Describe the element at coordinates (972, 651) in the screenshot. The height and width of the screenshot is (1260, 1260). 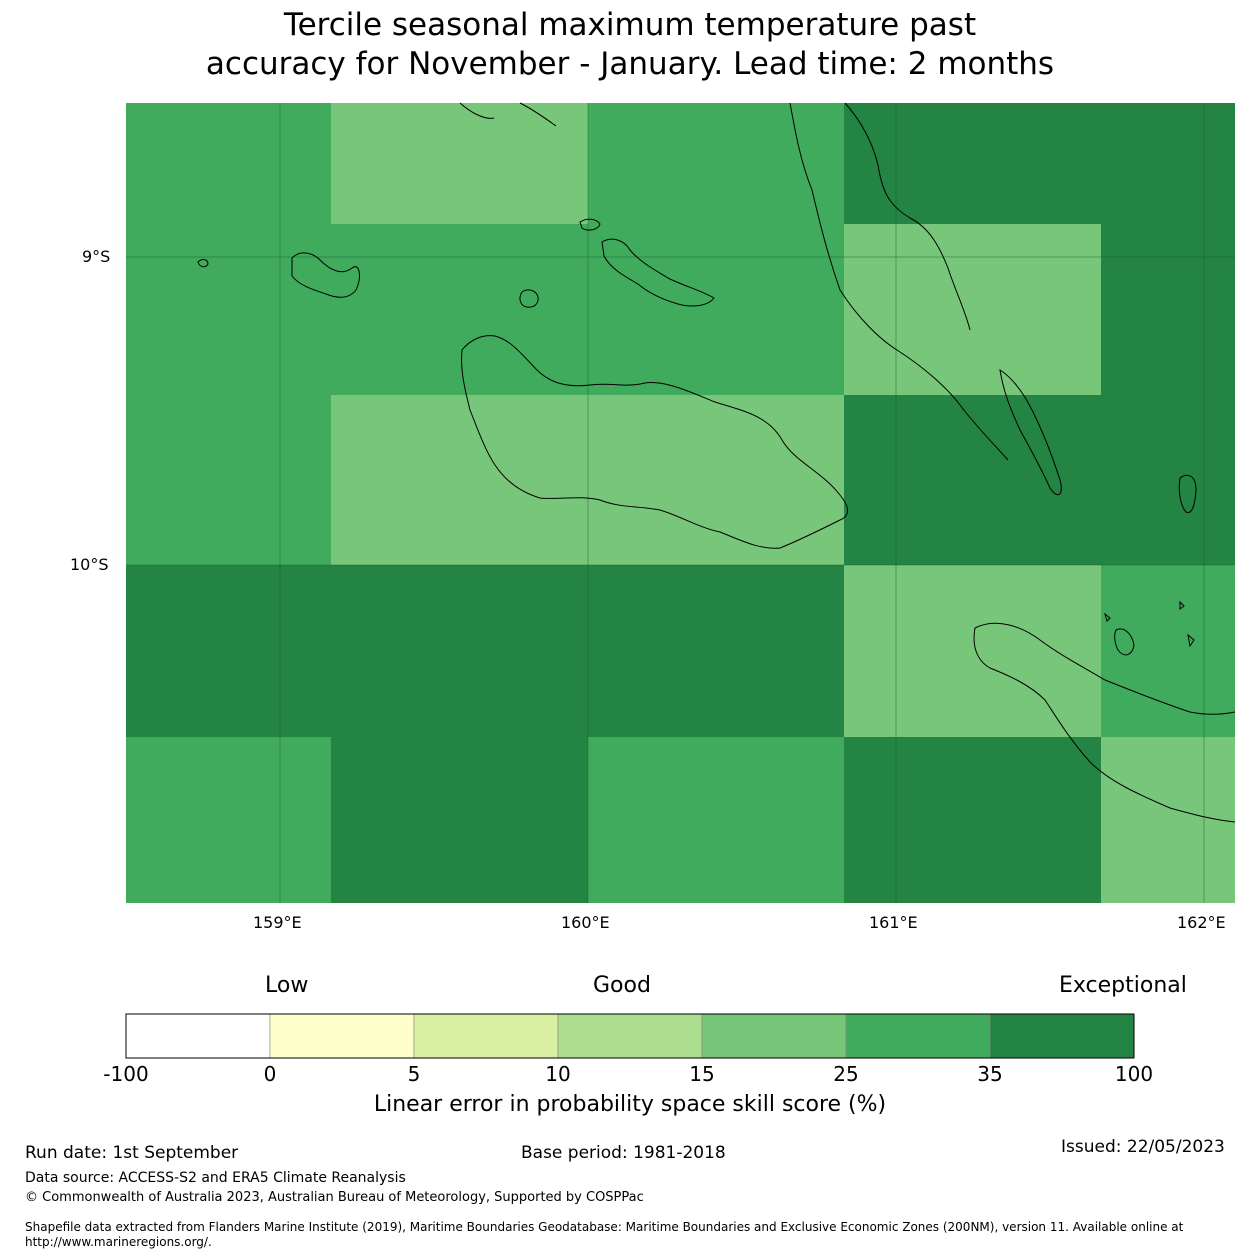
I see `map-cell-r3-c4` at that location.